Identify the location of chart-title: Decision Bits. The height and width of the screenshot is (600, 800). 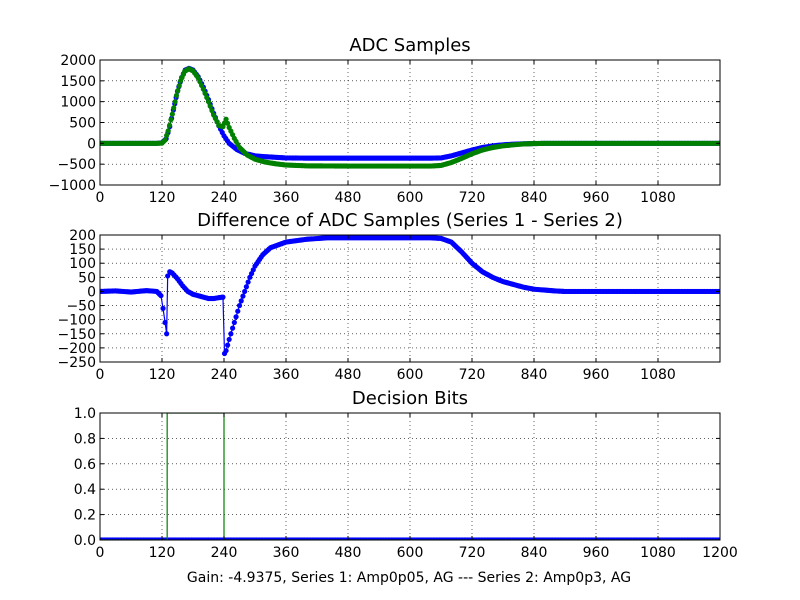
(410, 398).